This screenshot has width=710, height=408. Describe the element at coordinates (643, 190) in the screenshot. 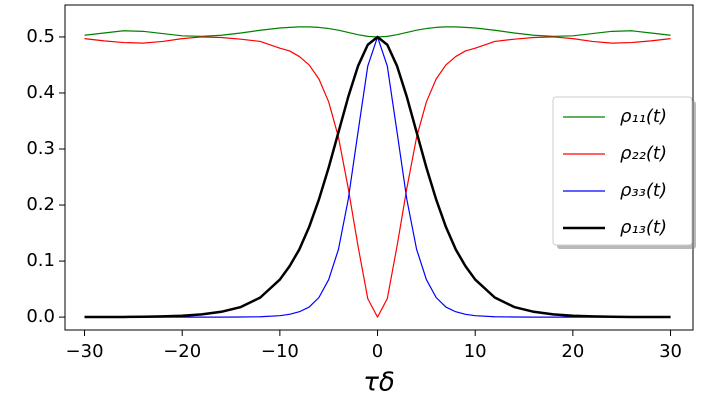

I see `legend-label: ρ₃₃(t)` at that location.